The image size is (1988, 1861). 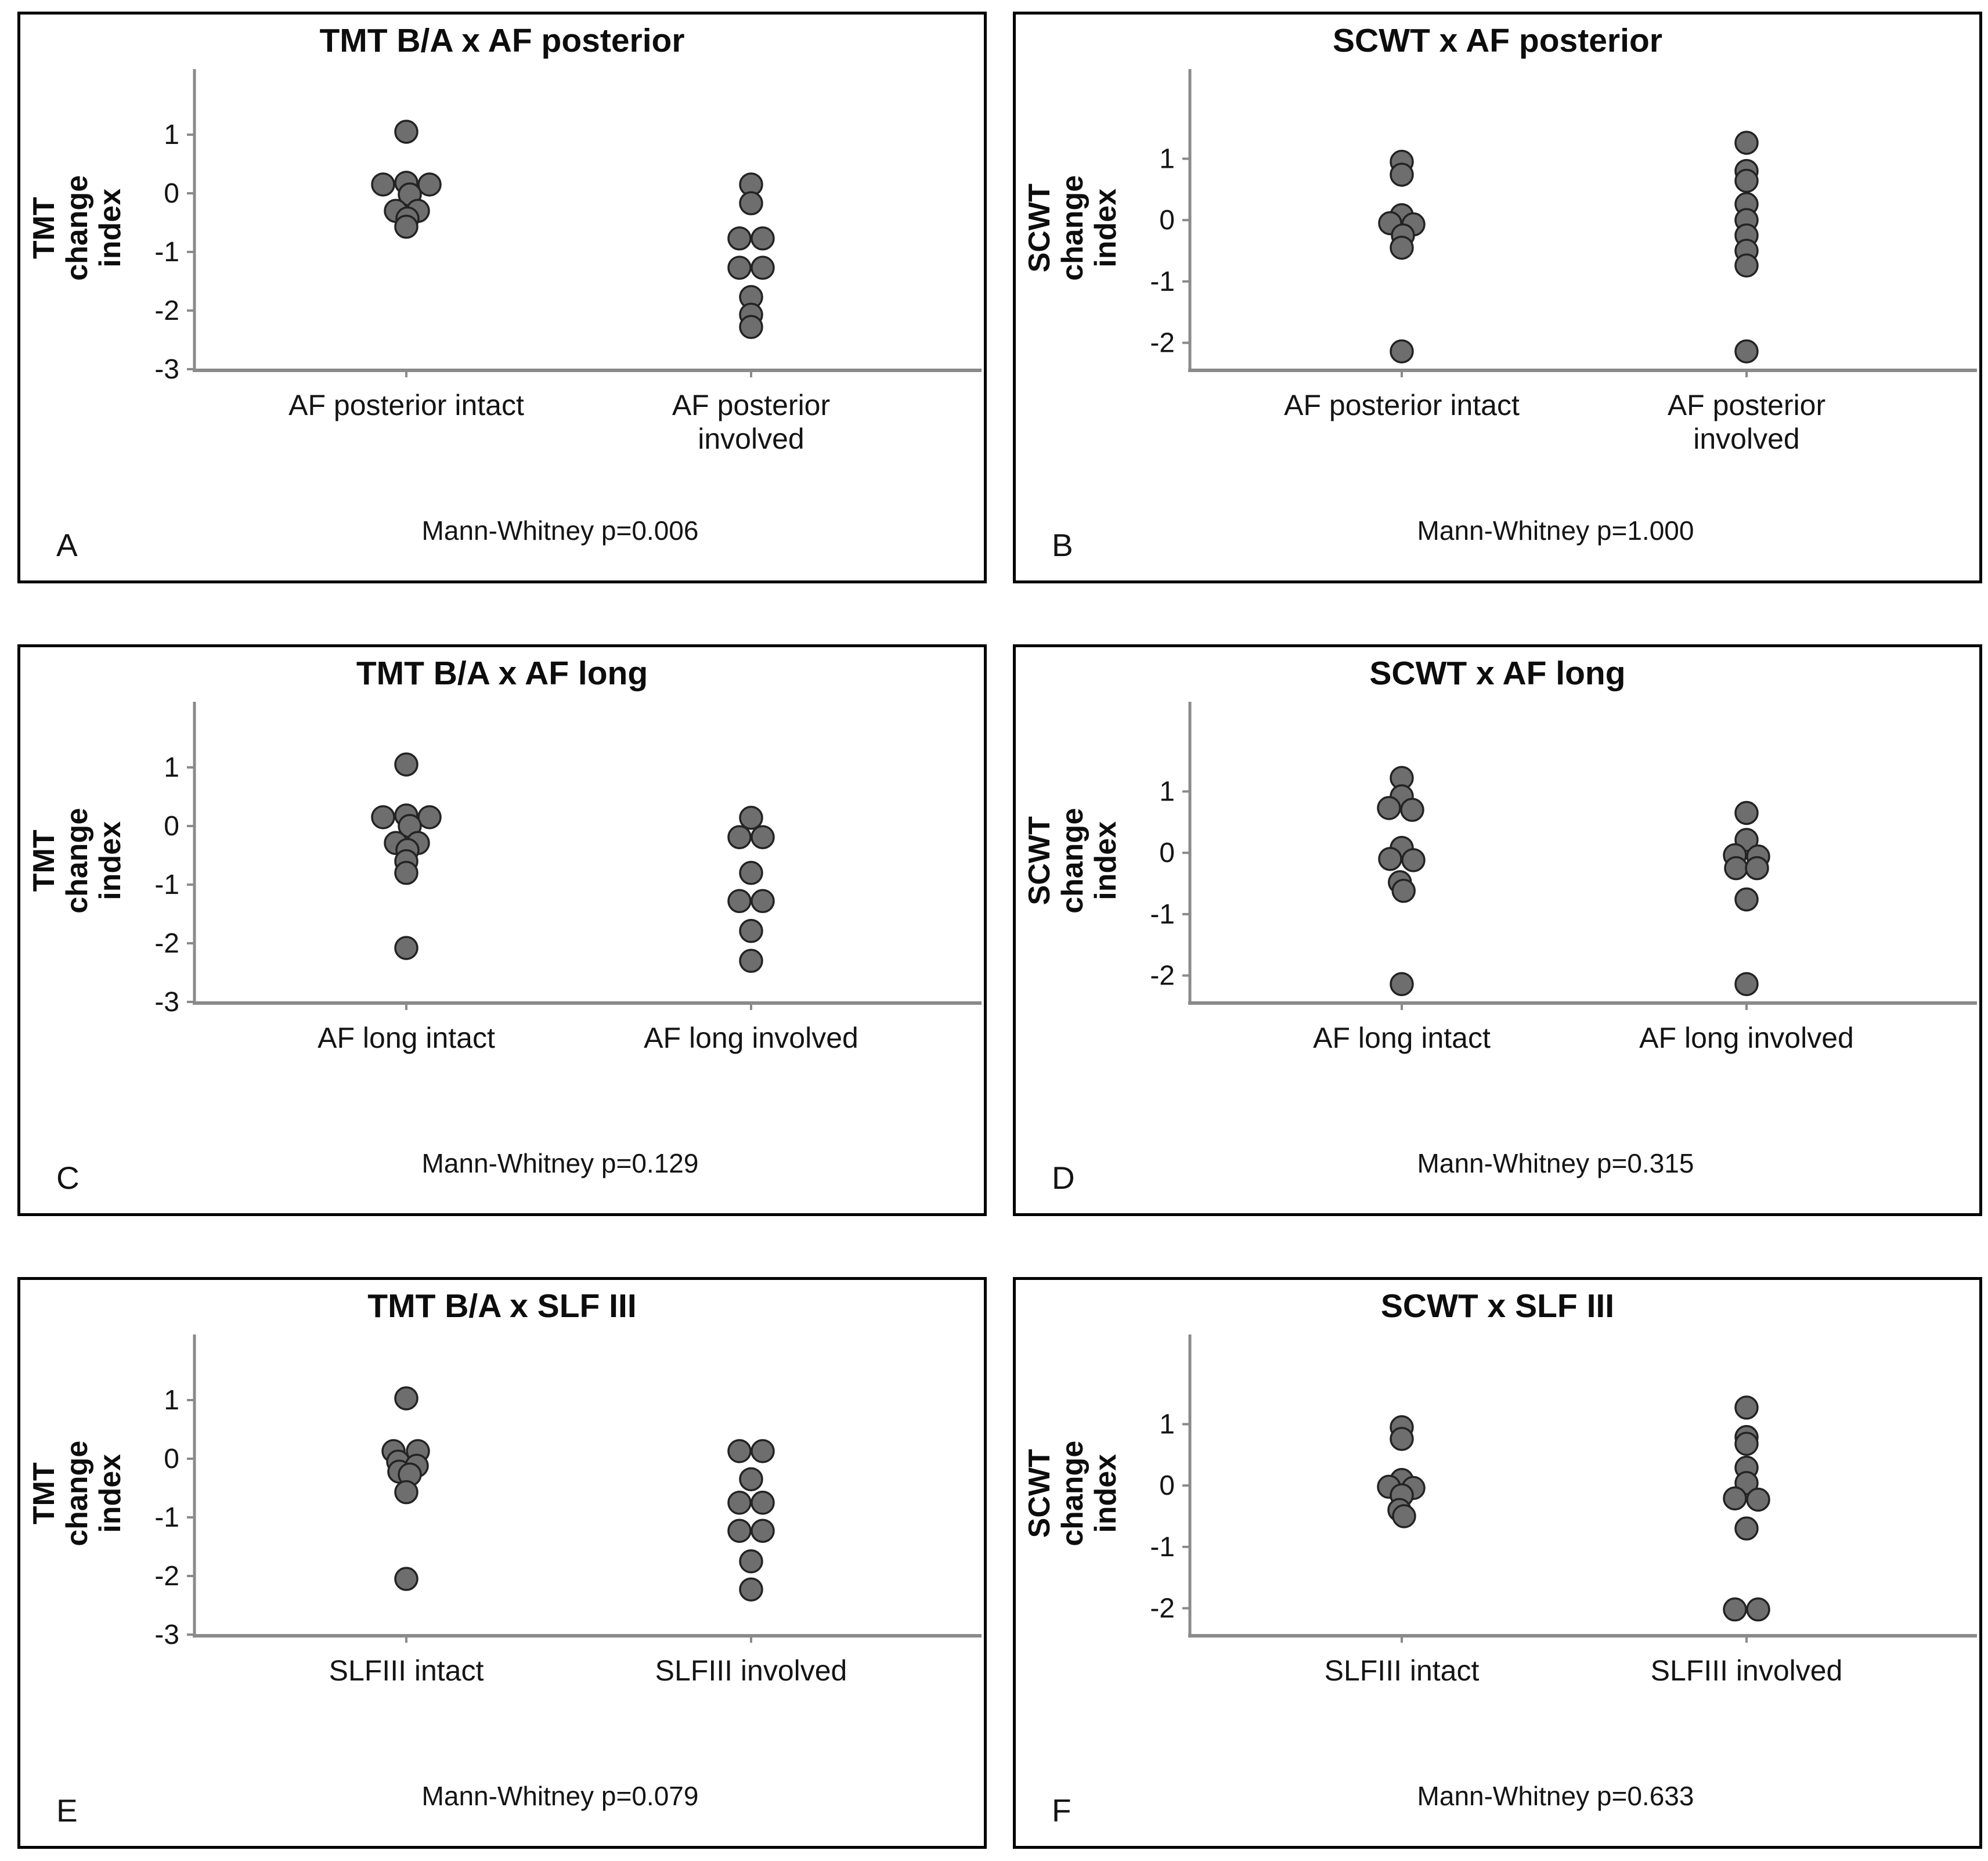 I want to click on panel-f-title: SCWT x SLF III, so click(x=1497, y=1306).